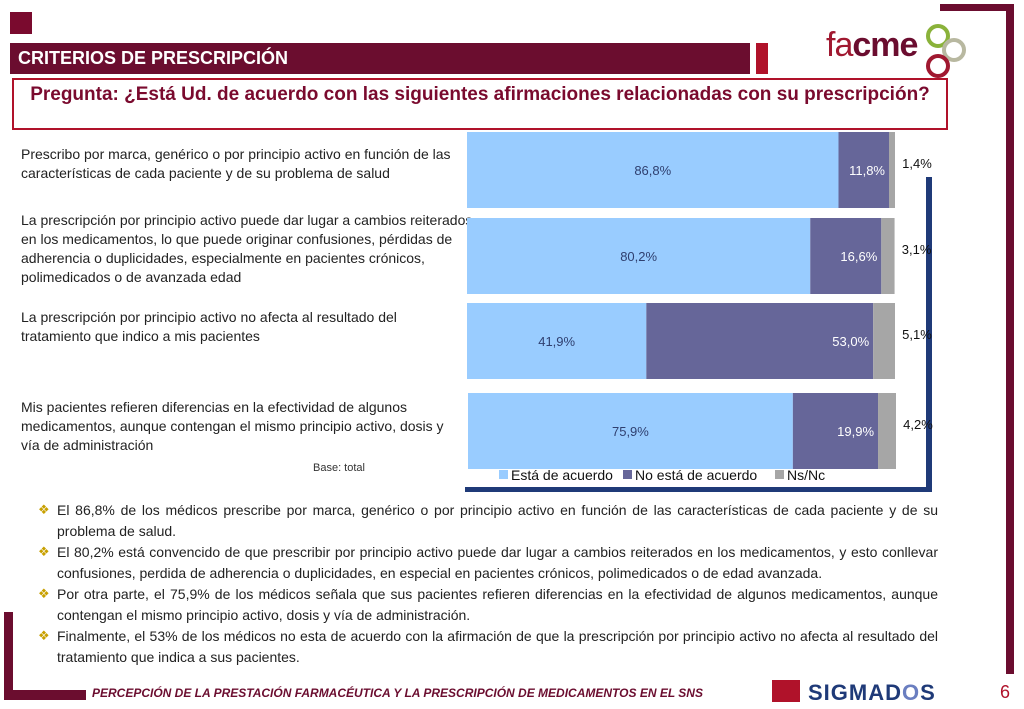  I want to click on brand-text-a: SIGMAD, so click(855, 692).